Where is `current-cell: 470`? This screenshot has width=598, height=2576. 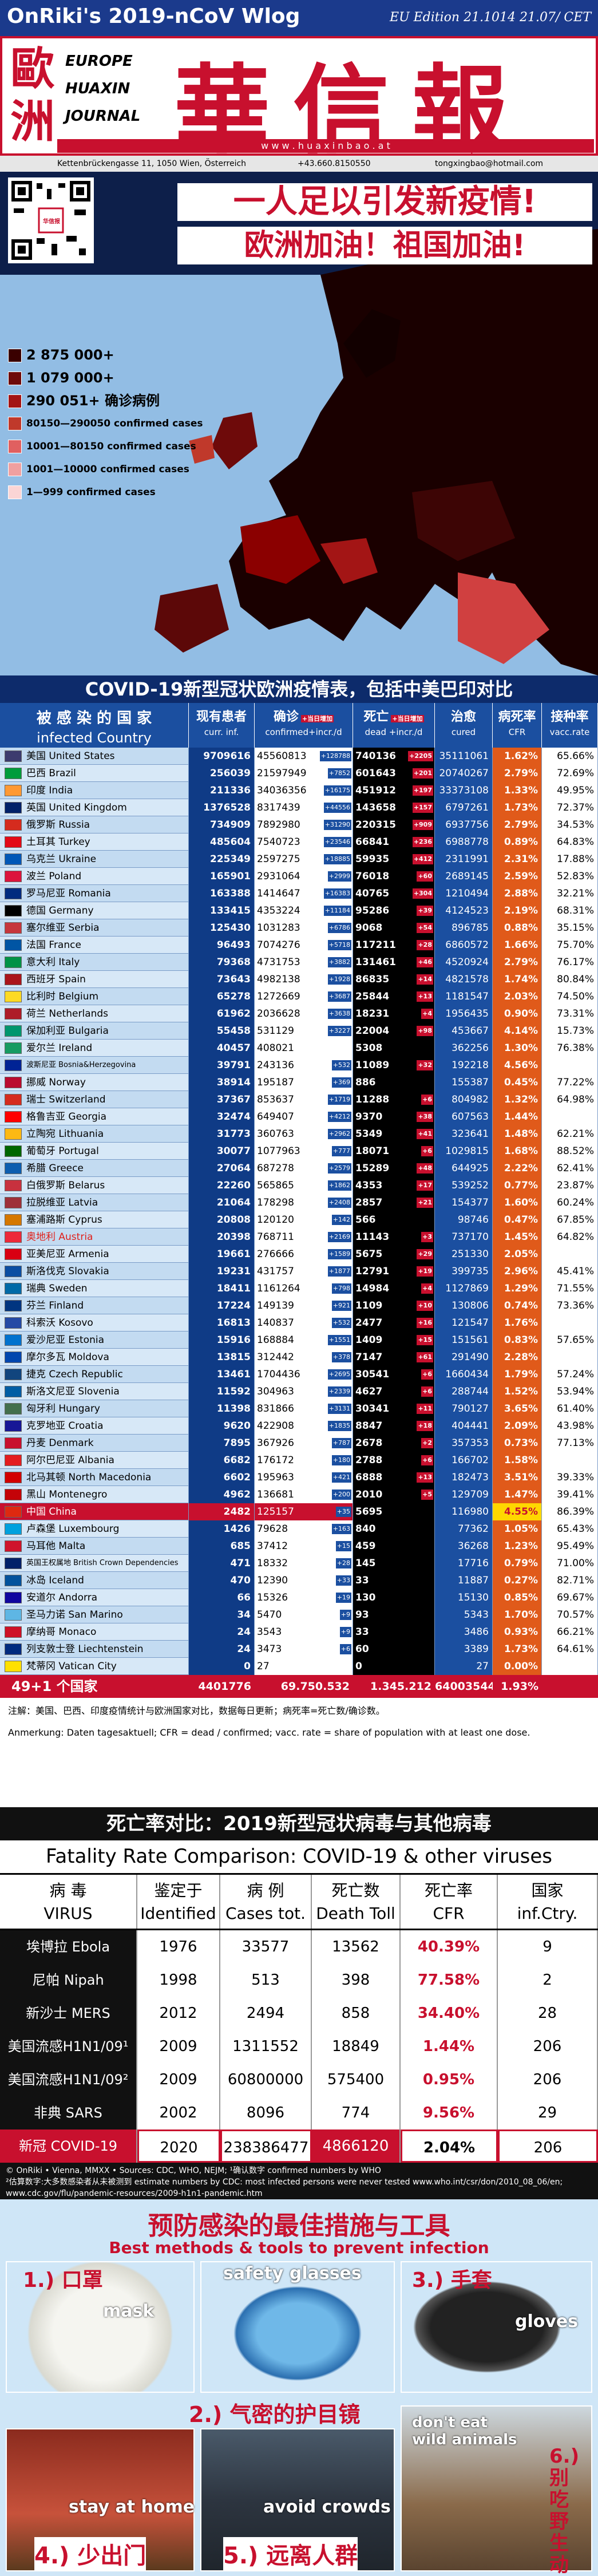
current-cell: 470 is located at coordinates (222, 1580).